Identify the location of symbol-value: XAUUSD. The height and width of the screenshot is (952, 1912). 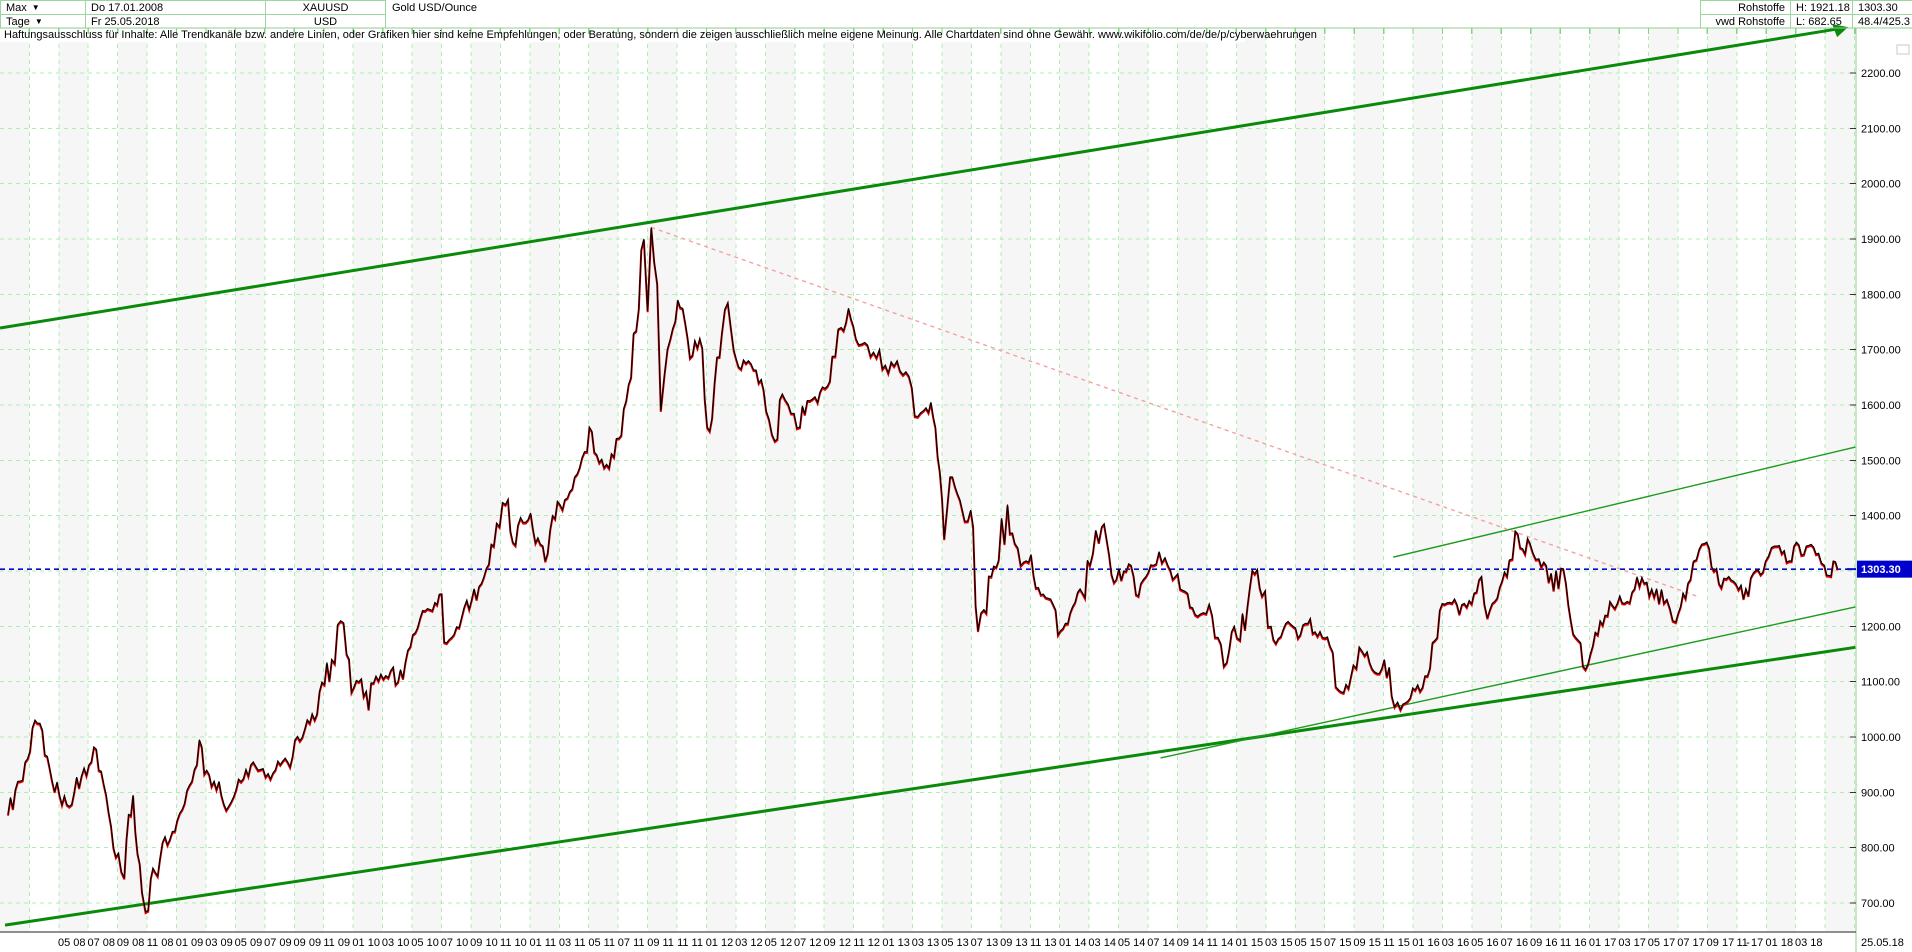
(325, 7).